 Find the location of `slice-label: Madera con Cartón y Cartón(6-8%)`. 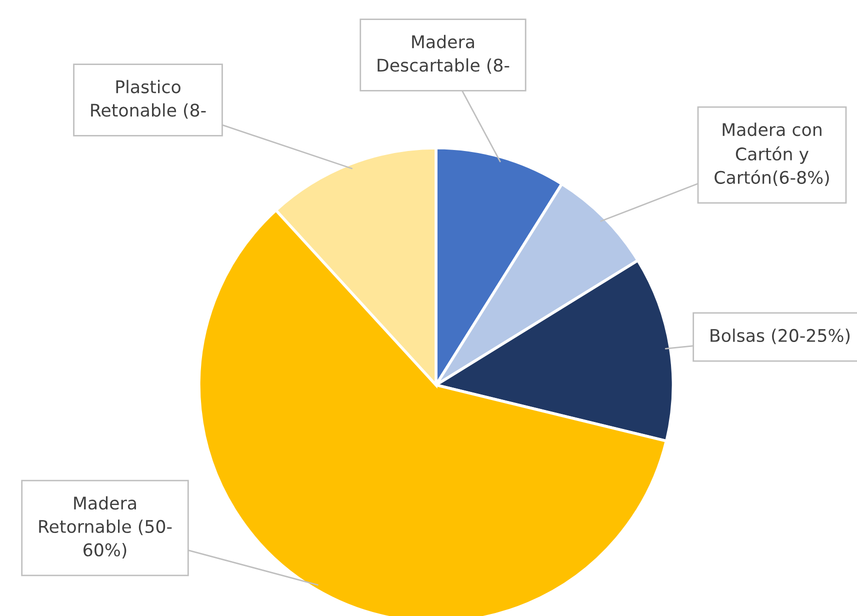

slice-label: Madera con Cartón y Cartón(6-8%) is located at coordinates (771, 154).